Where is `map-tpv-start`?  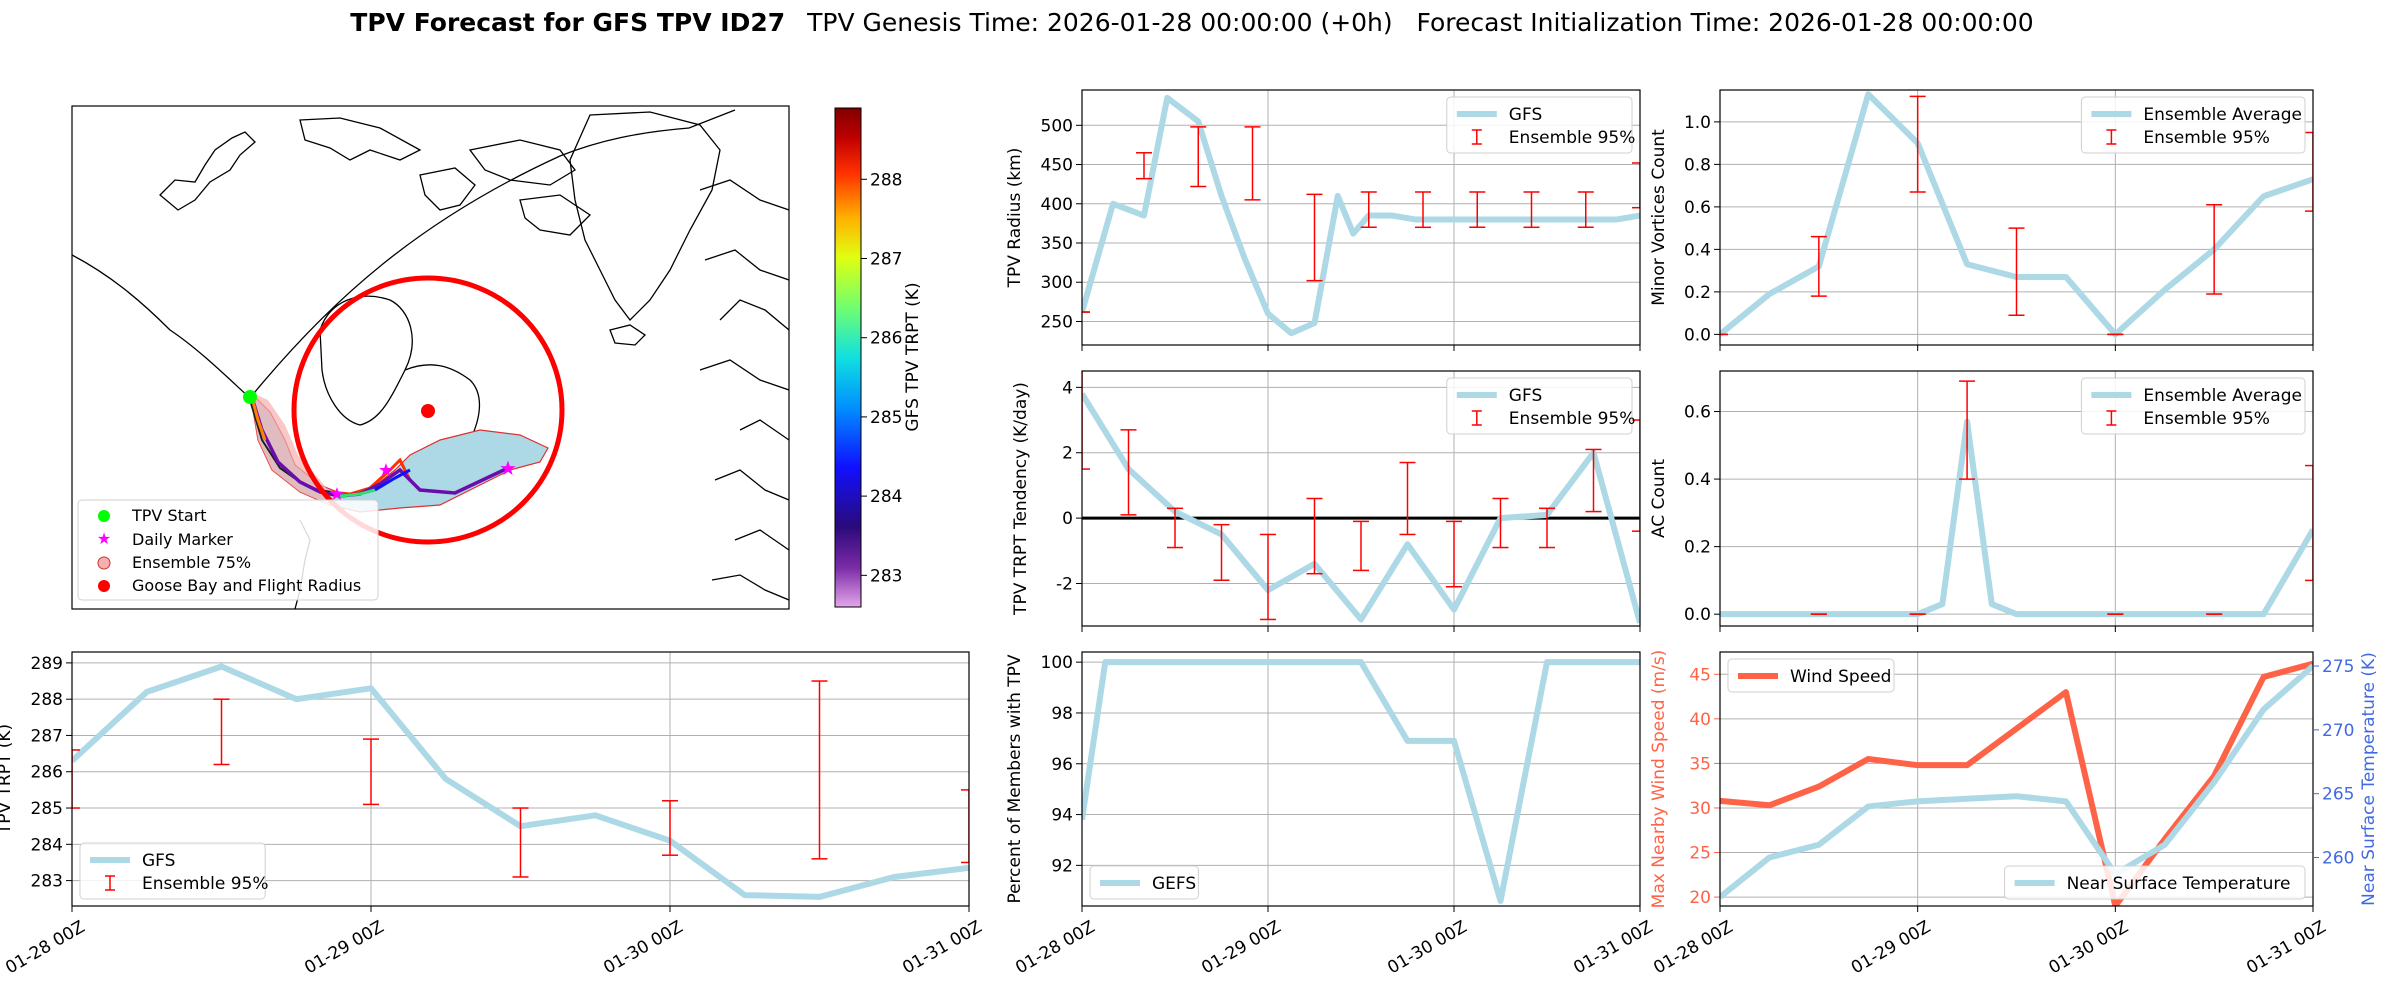 map-tpv-start is located at coordinates (250, 397).